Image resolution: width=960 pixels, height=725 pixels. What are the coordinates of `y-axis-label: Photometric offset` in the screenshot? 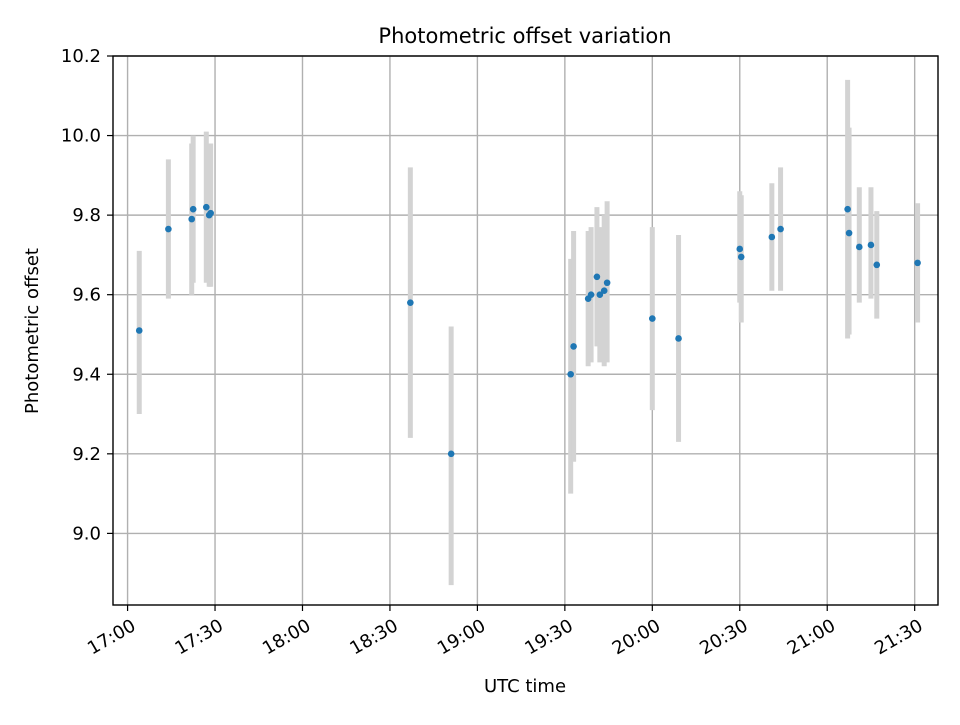 It's located at (32, 331).